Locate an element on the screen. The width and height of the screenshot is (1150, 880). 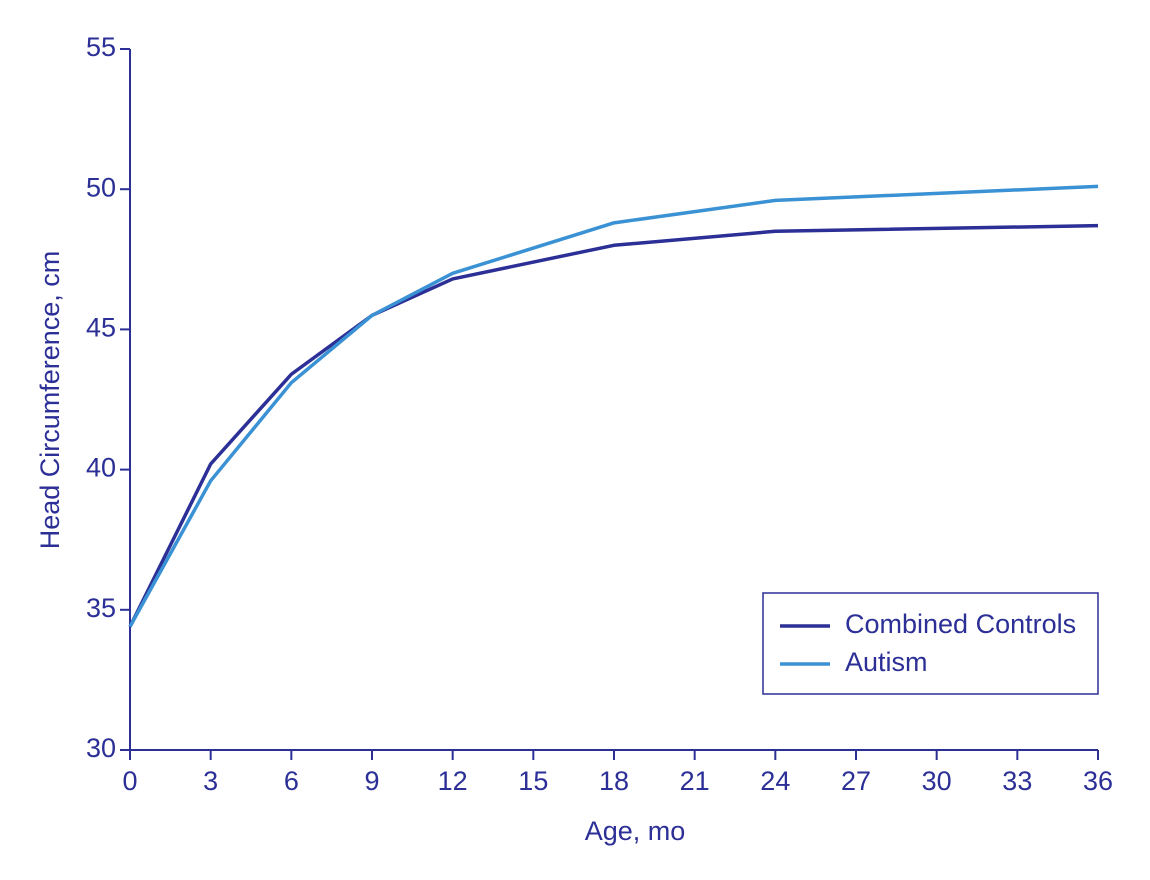
x-tick-label: 27 is located at coordinates (856, 781).